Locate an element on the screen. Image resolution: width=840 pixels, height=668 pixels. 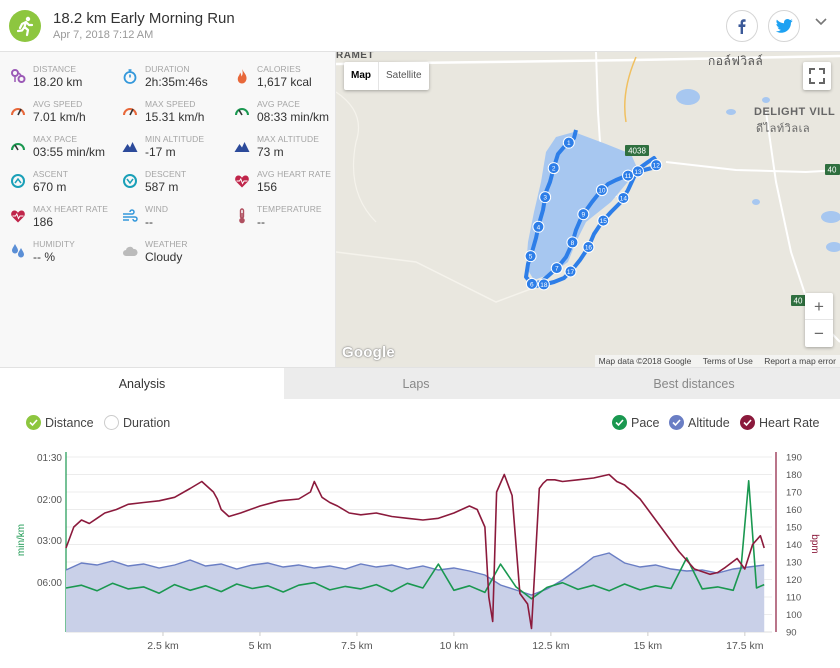
x-tick-label: 15 km is located at coordinates (648, 646).